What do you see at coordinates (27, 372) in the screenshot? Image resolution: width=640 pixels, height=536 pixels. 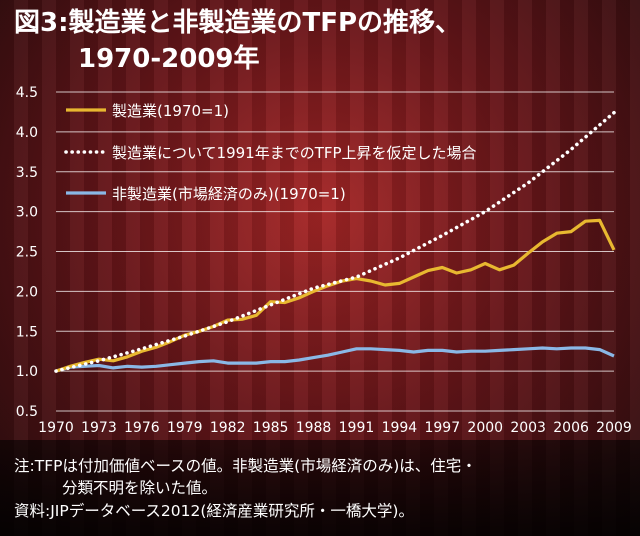 I see `y-tick-label: 1.0` at bounding box center [27, 372].